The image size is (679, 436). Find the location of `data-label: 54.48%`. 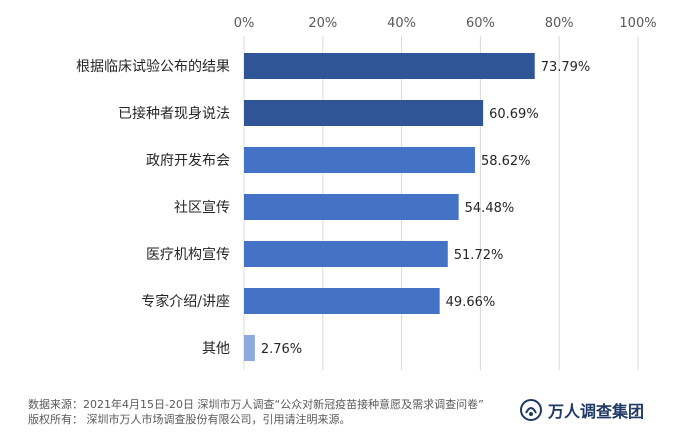

data-label: 54.48% is located at coordinates (490, 208).